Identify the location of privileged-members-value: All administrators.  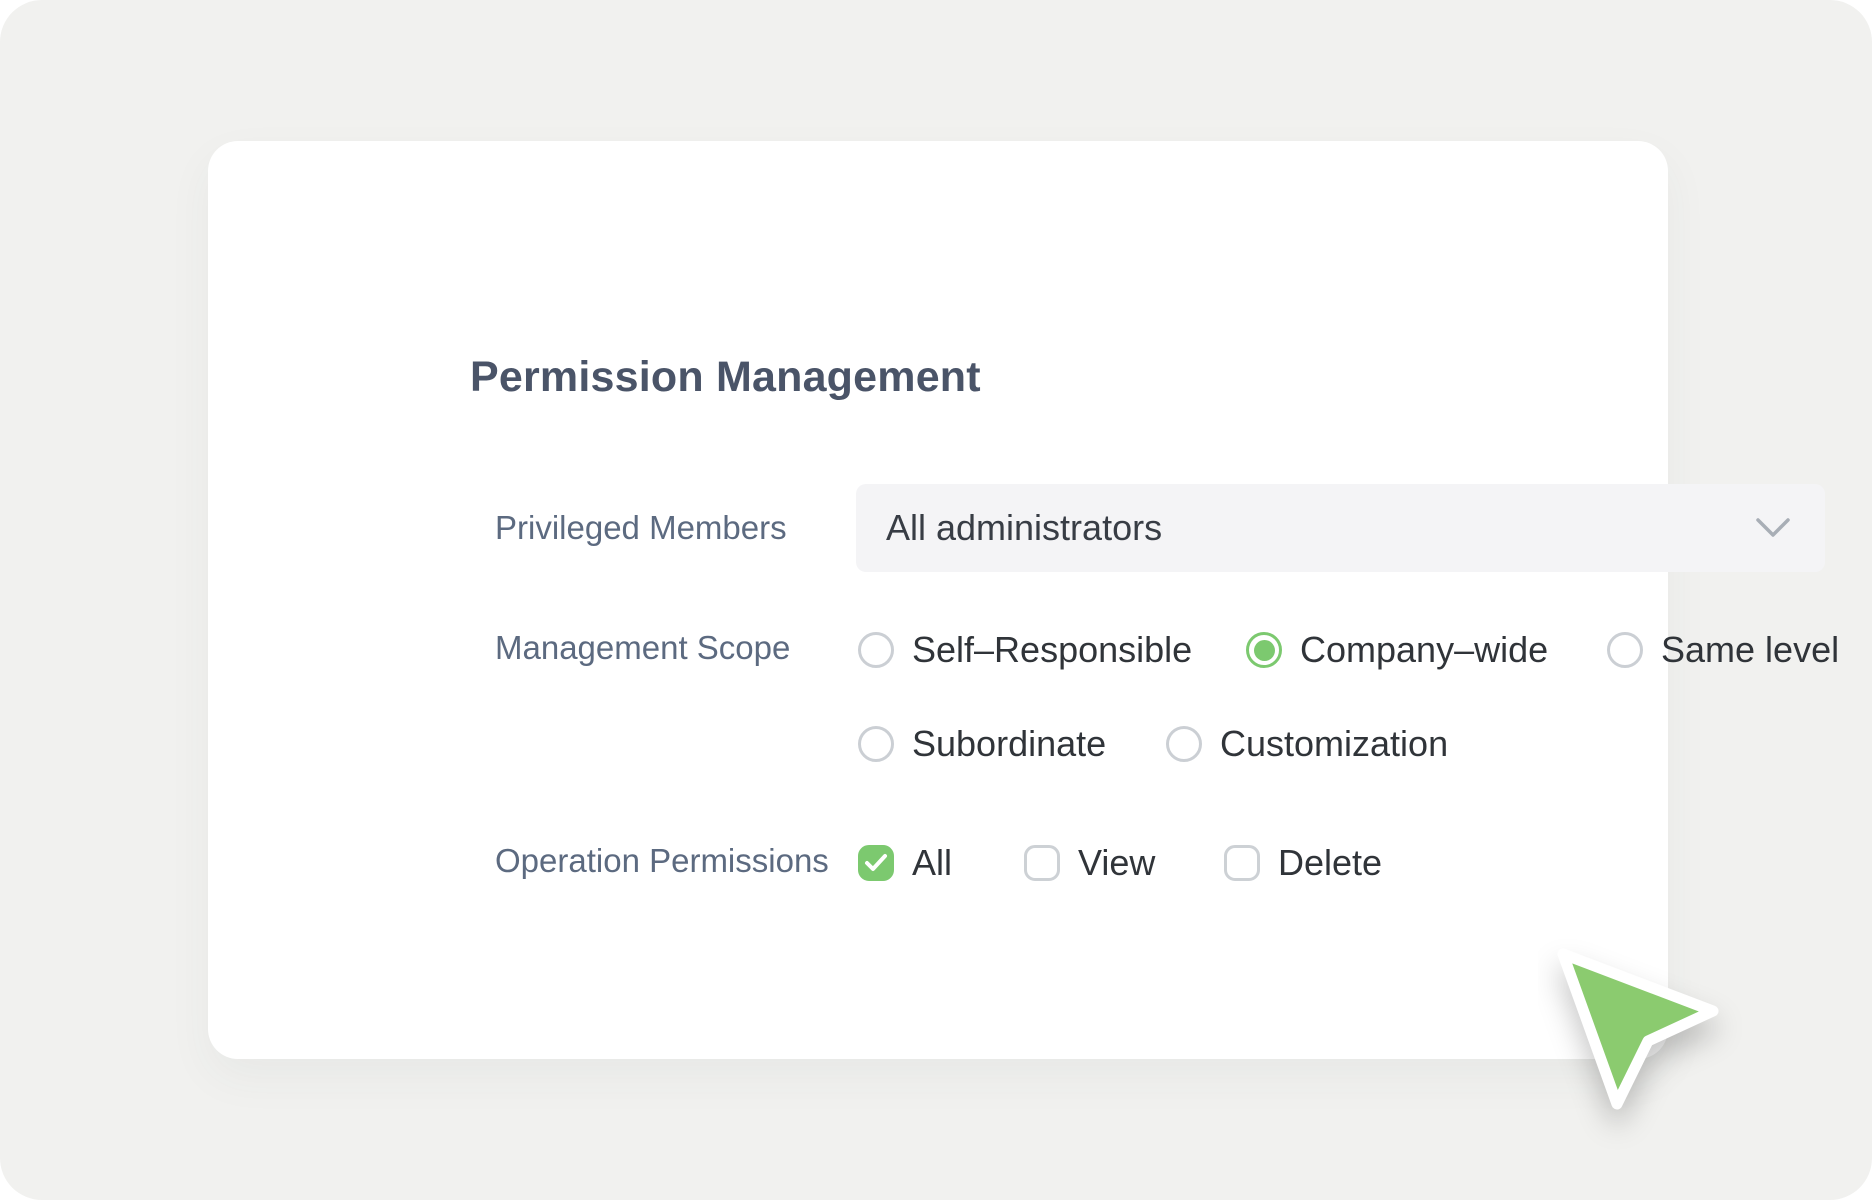
(1024, 527).